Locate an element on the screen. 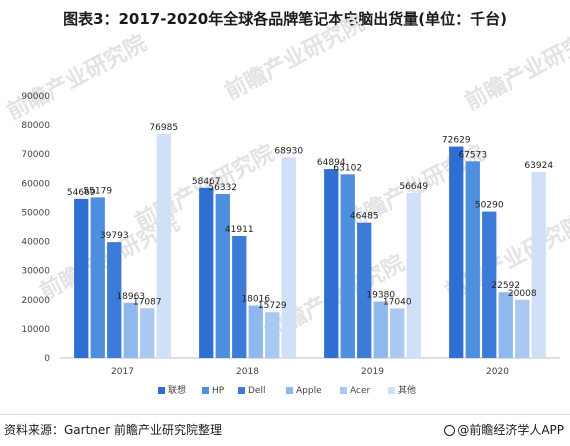 The height and width of the screenshot is (446, 570). data-label: 39793 is located at coordinates (114, 236).